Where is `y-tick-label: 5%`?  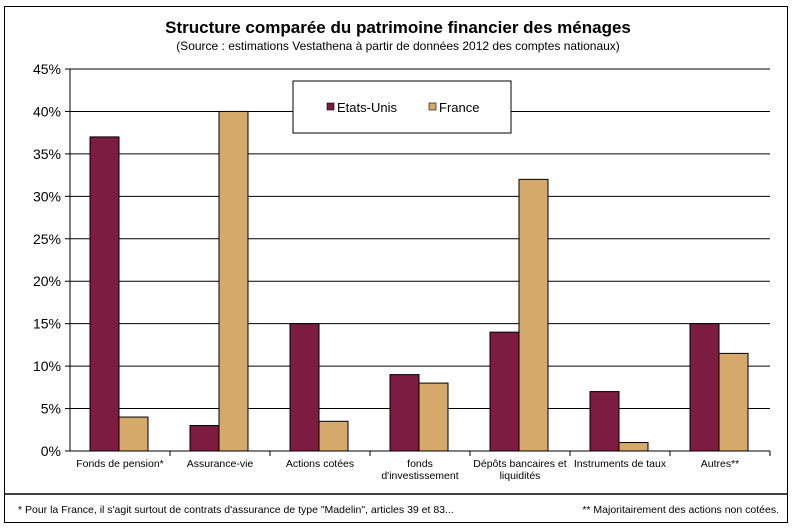 y-tick-label: 5% is located at coordinates (51, 409).